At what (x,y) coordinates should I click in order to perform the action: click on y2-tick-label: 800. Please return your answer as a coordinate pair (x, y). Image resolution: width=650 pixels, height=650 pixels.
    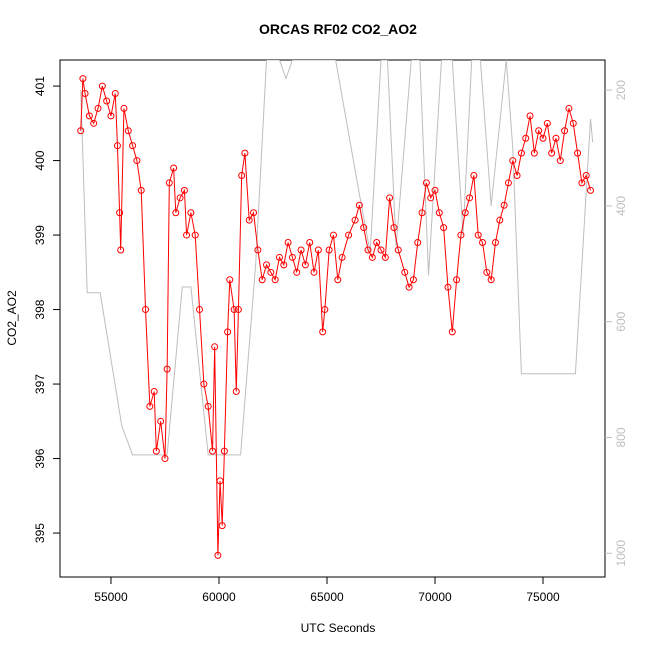
    Looking at the image, I should click on (621, 437).